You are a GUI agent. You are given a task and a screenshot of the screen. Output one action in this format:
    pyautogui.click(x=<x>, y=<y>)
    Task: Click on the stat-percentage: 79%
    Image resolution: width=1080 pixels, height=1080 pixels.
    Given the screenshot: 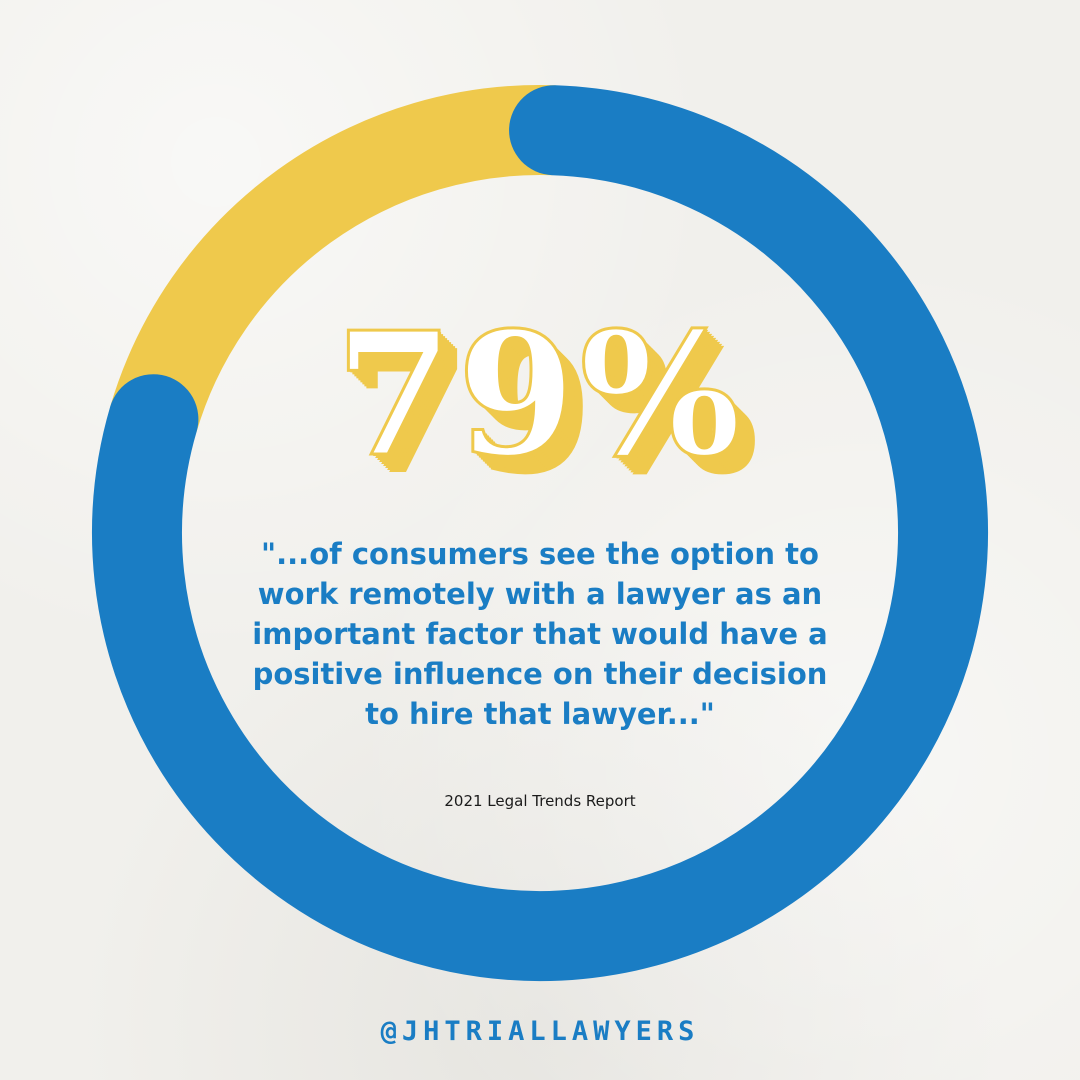 What is the action you would take?
    pyautogui.click(x=539, y=395)
    